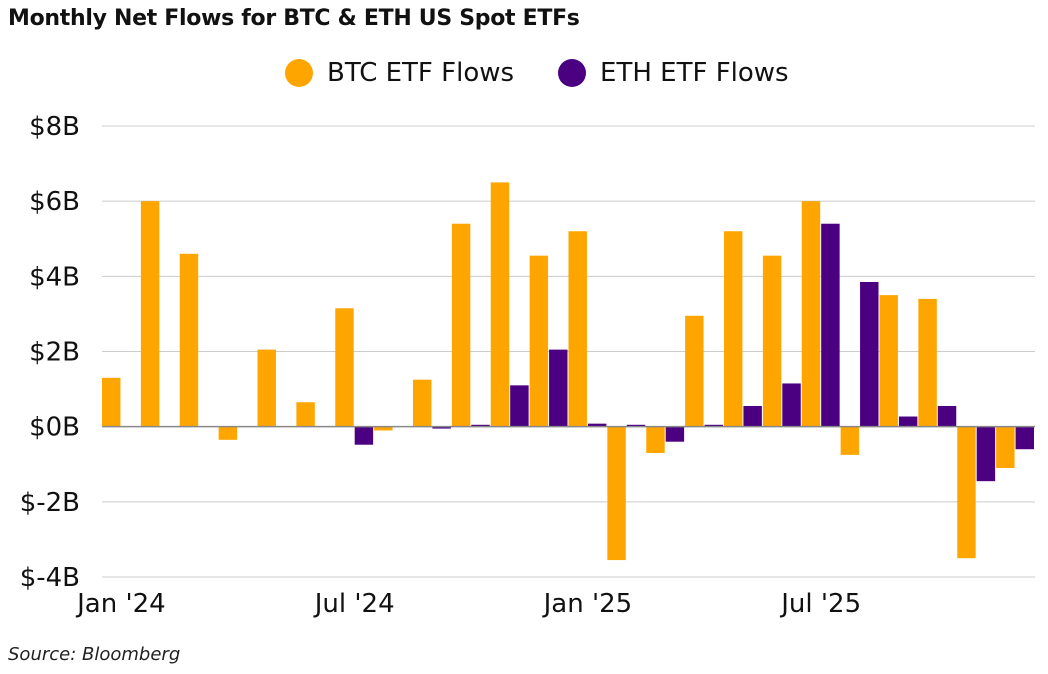 This screenshot has width=1048, height=674. Describe the element at coordinates (54, 202) in the screenshot. I see `y-tick-label: $6B` at that location.